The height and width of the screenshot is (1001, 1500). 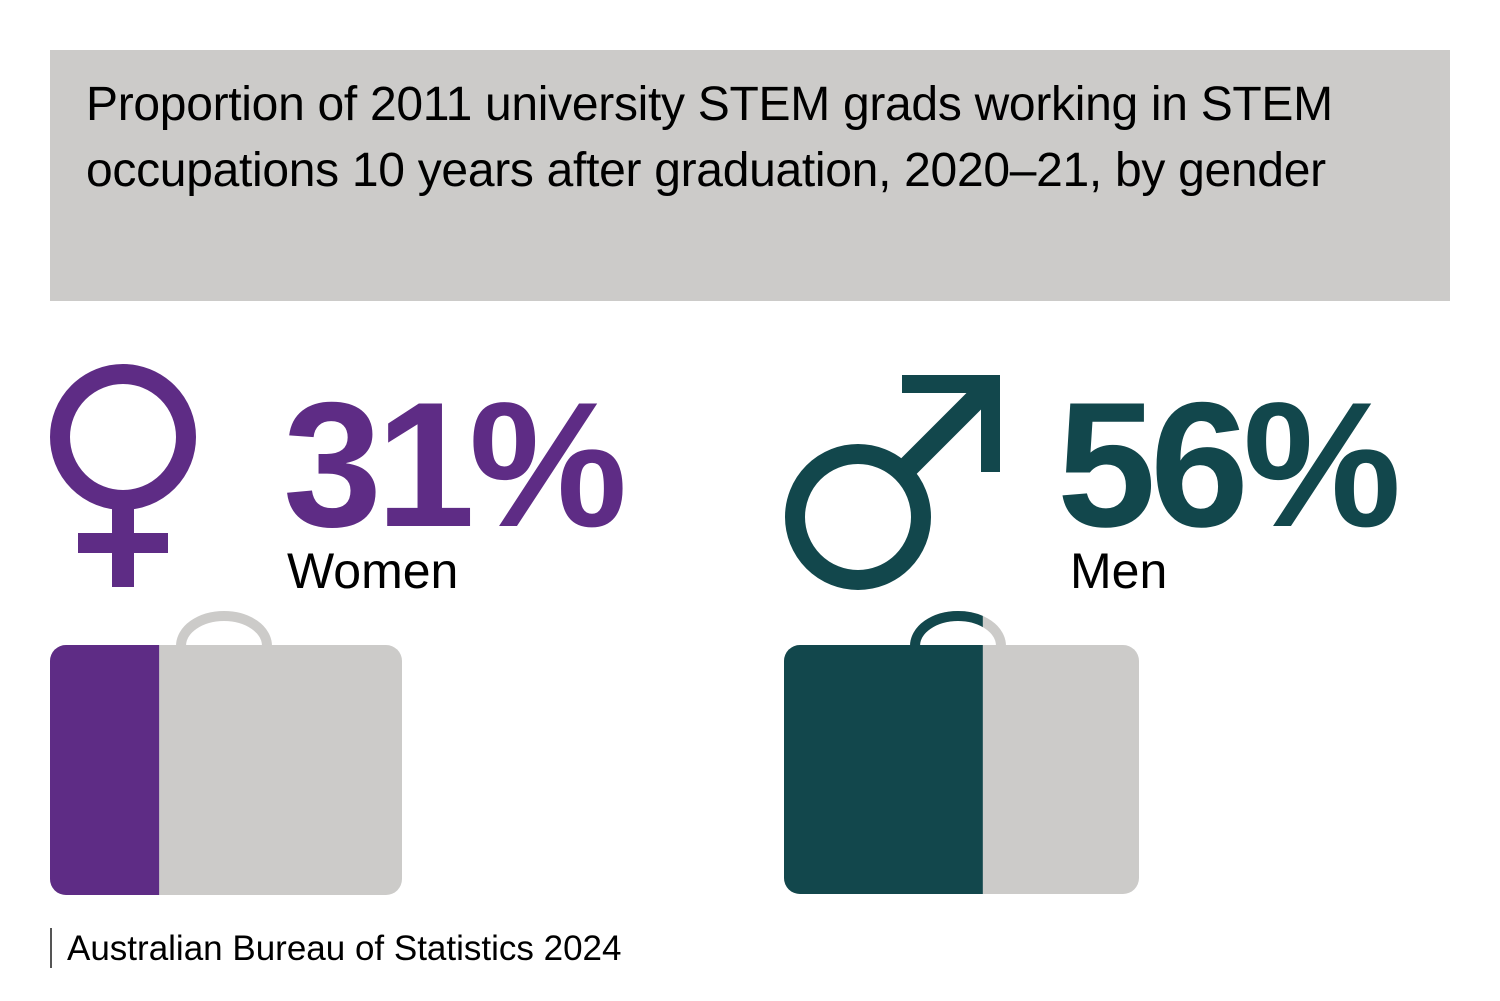 What do you see at coordinates (123, 475) in the screenshot?
I see `female-symbol-icon` at bounding box center [123, 475].